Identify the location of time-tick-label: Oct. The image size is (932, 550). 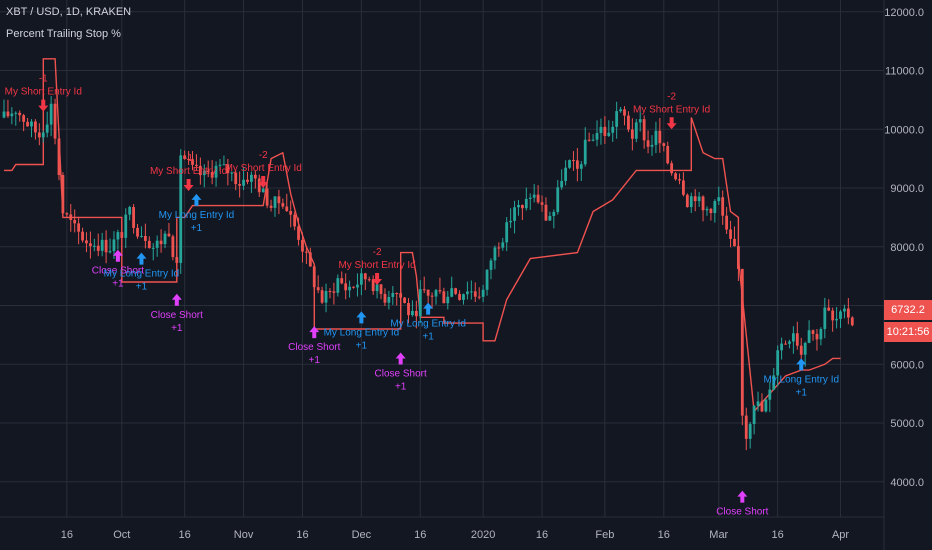
(121, 535).